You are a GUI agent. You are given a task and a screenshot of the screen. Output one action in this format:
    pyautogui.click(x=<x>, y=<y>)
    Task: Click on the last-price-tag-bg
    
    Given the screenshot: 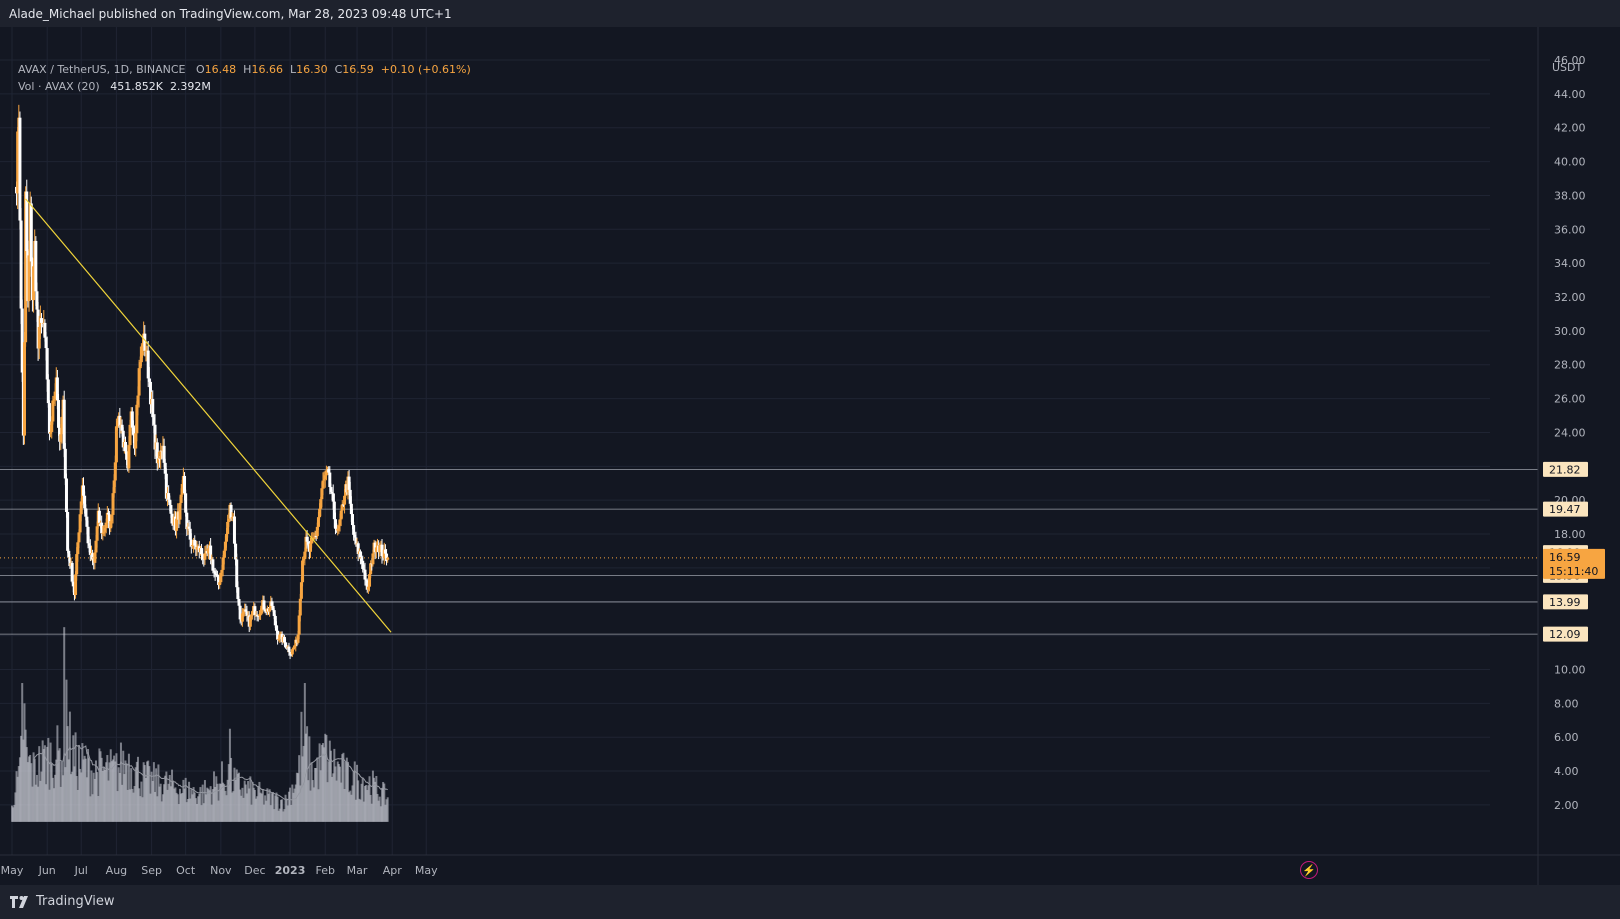 What is the action you would take?
    pyautogui.click(x=1574, y=563)
    